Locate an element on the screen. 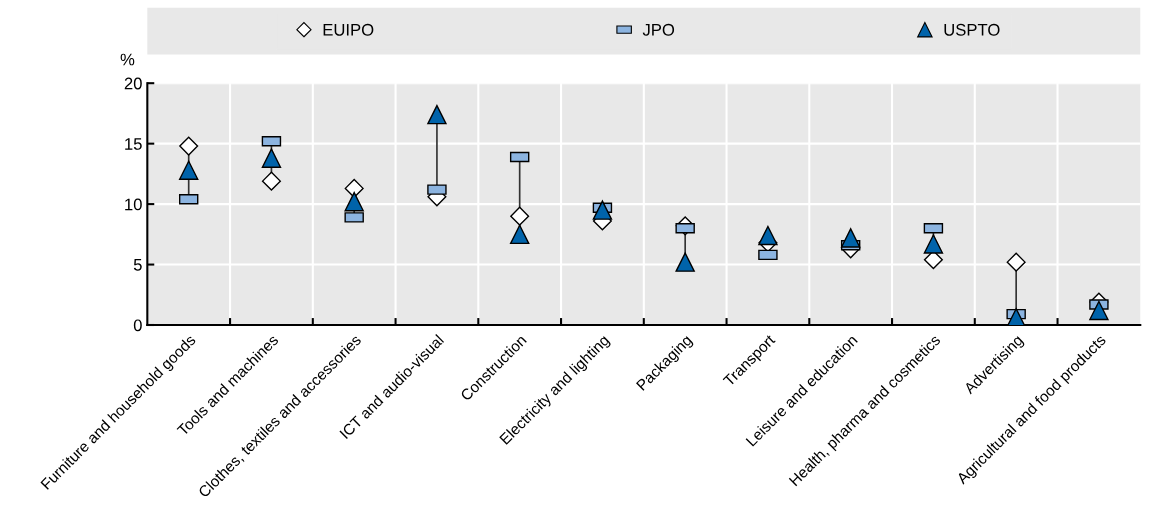 This screenshot has width=1160, height=520. y-tick-label: 20 is located at coordinates (133, 83).